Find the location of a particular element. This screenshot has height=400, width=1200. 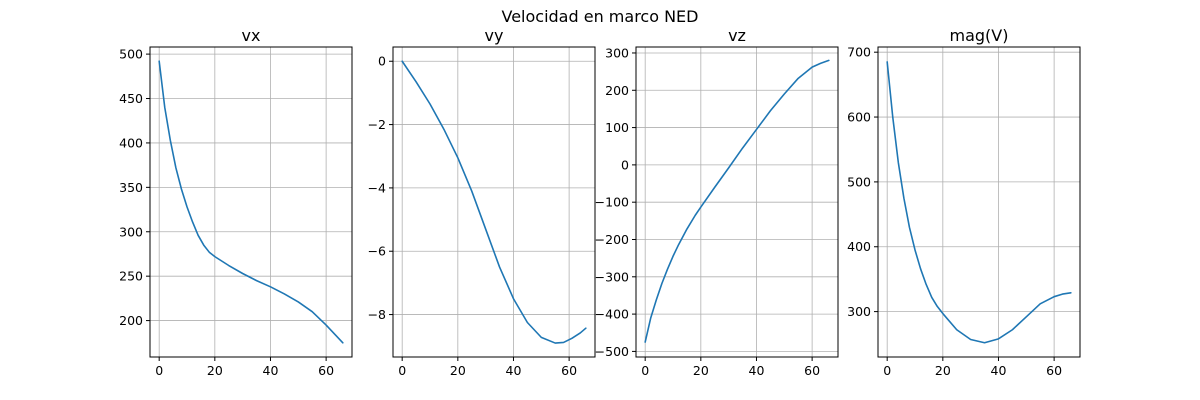

y-tick-label: 600 is located at coordinates (859, 117).